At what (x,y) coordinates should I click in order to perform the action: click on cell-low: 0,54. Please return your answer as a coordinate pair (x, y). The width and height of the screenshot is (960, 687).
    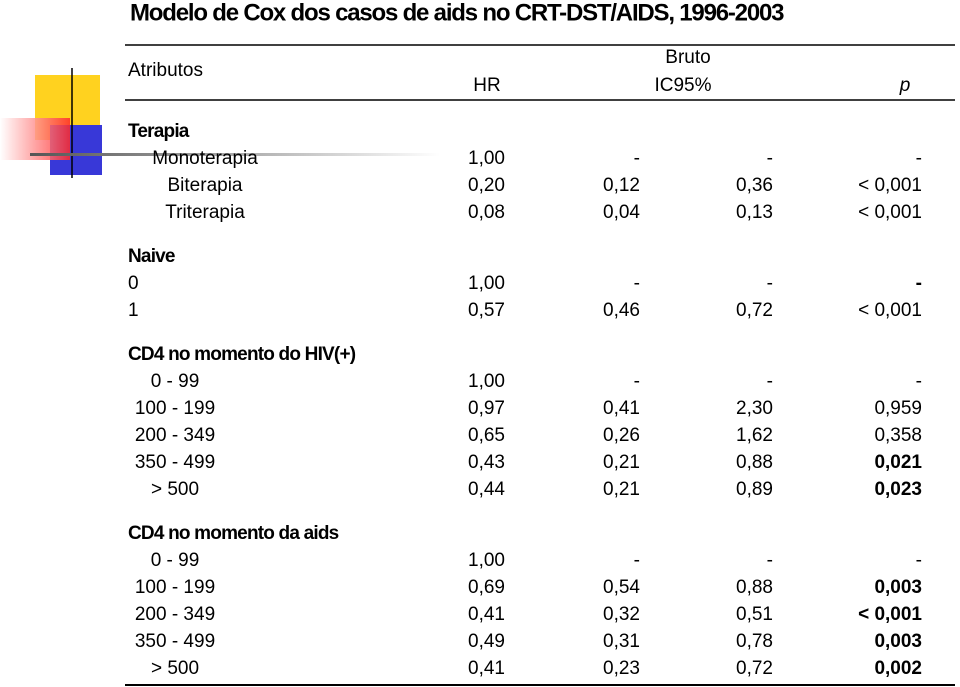
    Looking at the image, I should click on (621, 587).